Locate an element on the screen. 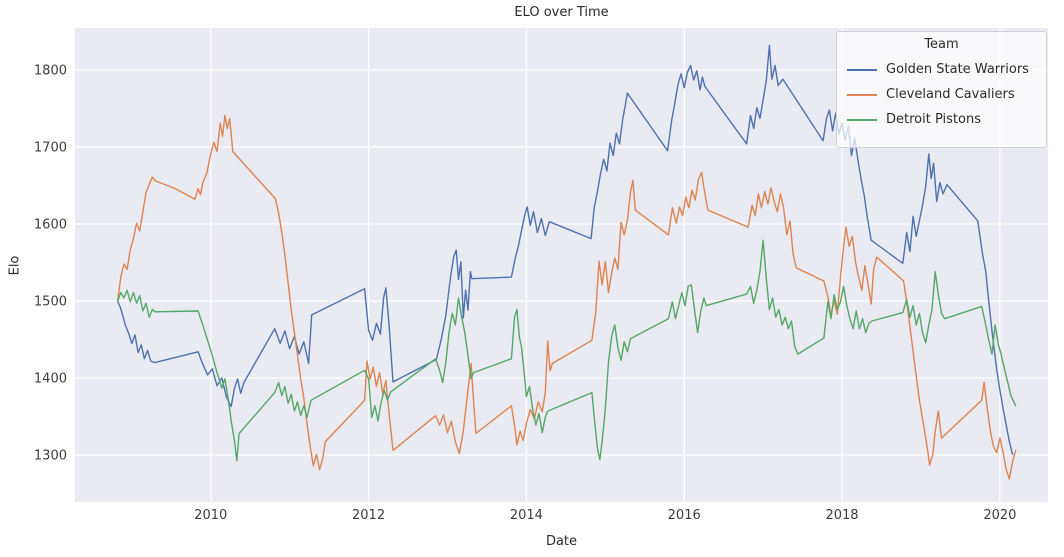 The height and width of the screenshot is (557, 1064). y-tick-label-1800: 1800 is located at coordinates (50, 70).